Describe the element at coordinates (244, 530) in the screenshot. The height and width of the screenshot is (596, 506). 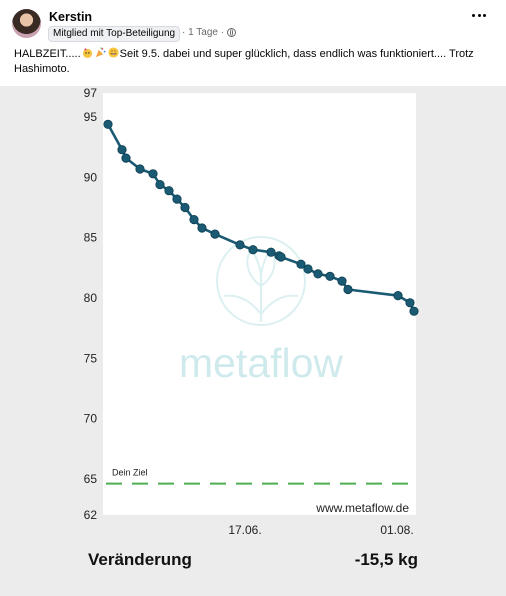
I see `x-tick-label: 17.06.` at that location.